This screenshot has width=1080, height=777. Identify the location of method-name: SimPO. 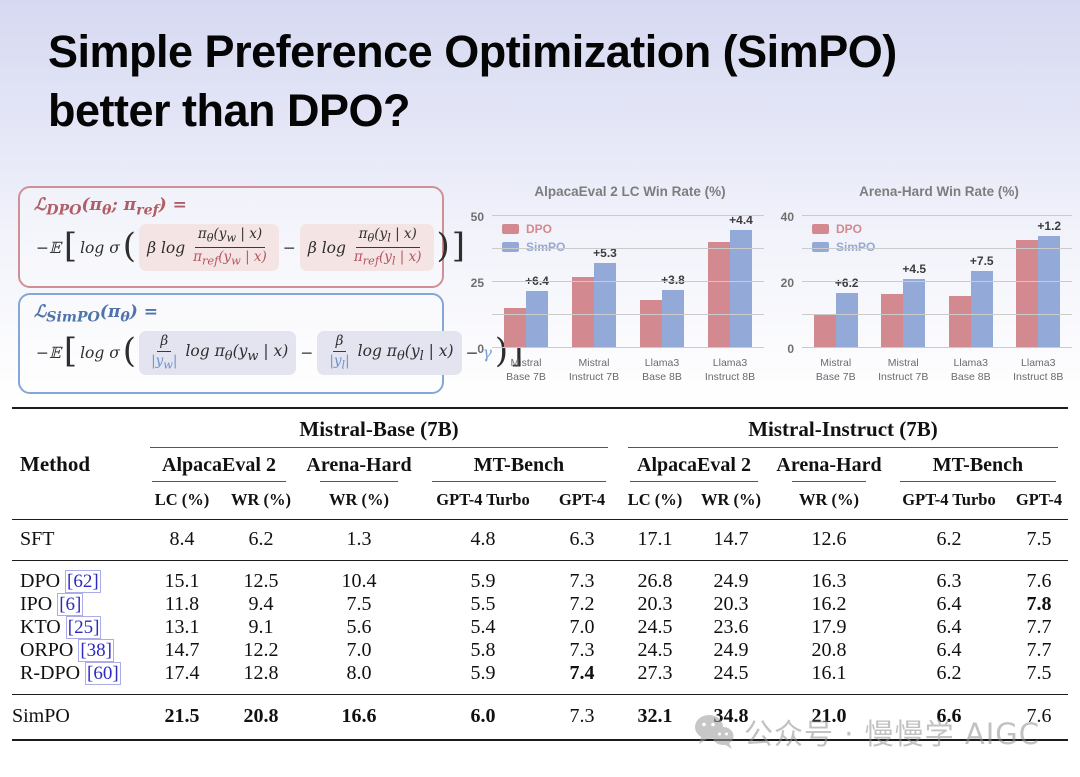
(41, 716).